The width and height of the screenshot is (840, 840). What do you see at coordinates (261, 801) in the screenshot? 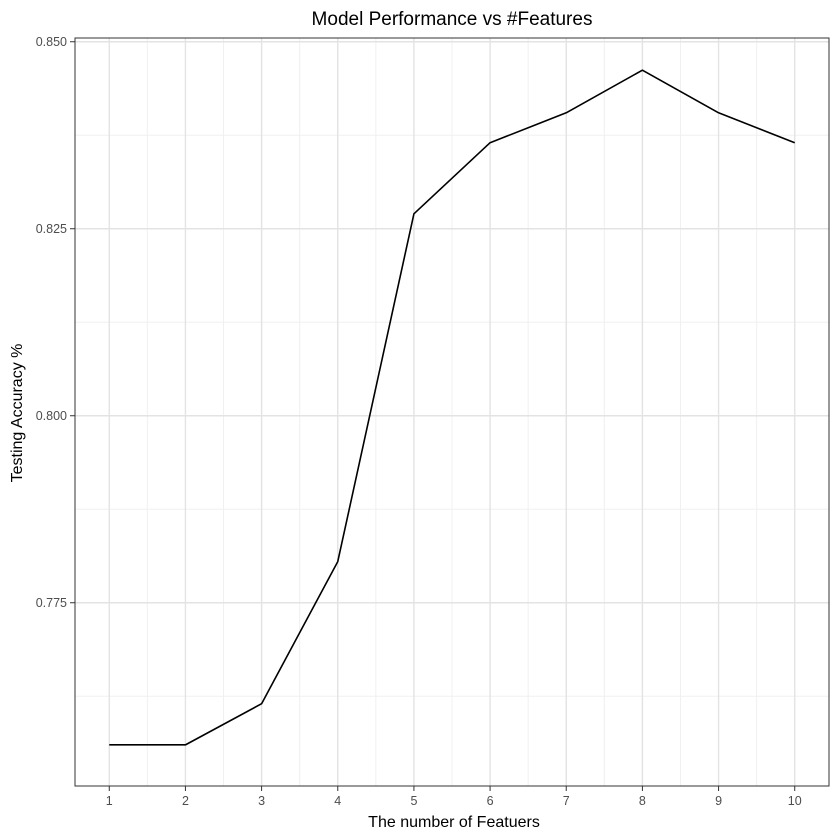
I see `x-tick-label: 3` at bounding box center [261, 801].